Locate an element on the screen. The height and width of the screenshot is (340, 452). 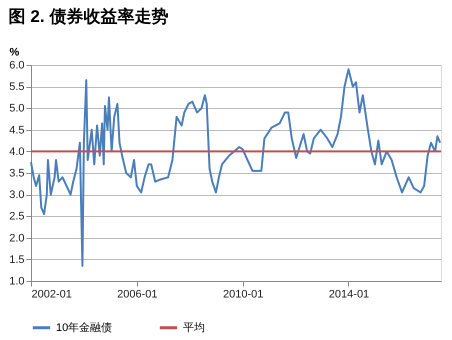
y-tick-label: 6.0 is located at coordinates (16, 66).